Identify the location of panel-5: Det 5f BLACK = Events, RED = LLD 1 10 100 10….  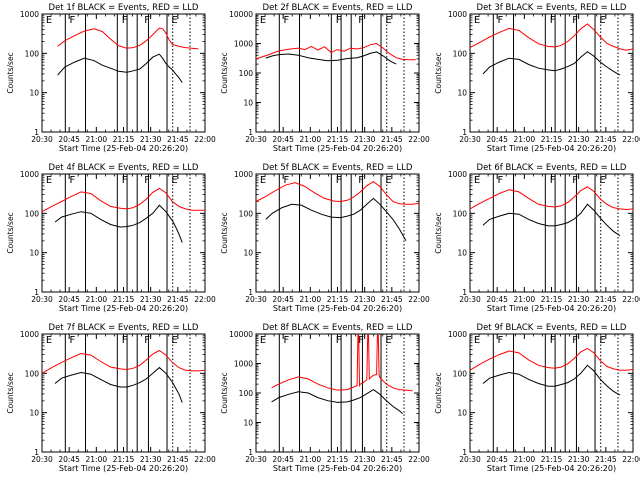
(325, 238).